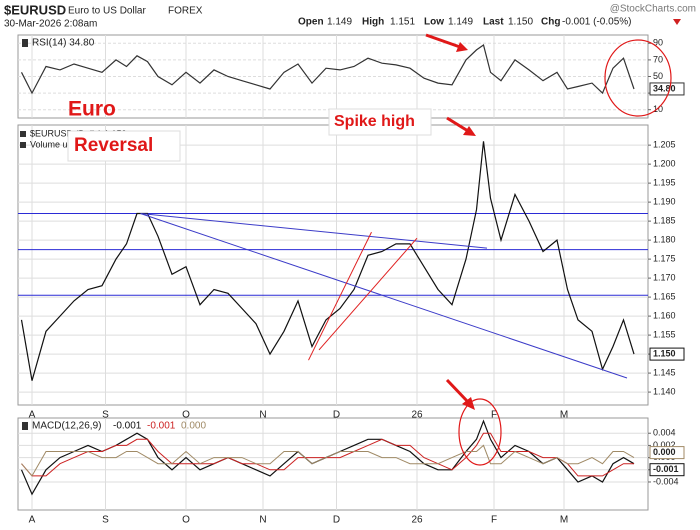 This screenshot has width=700, height=530. What do you see at coordinates (658, 43) in the screenshot?
I see `y-tick-label: 90` at bounding box center [658, 43].